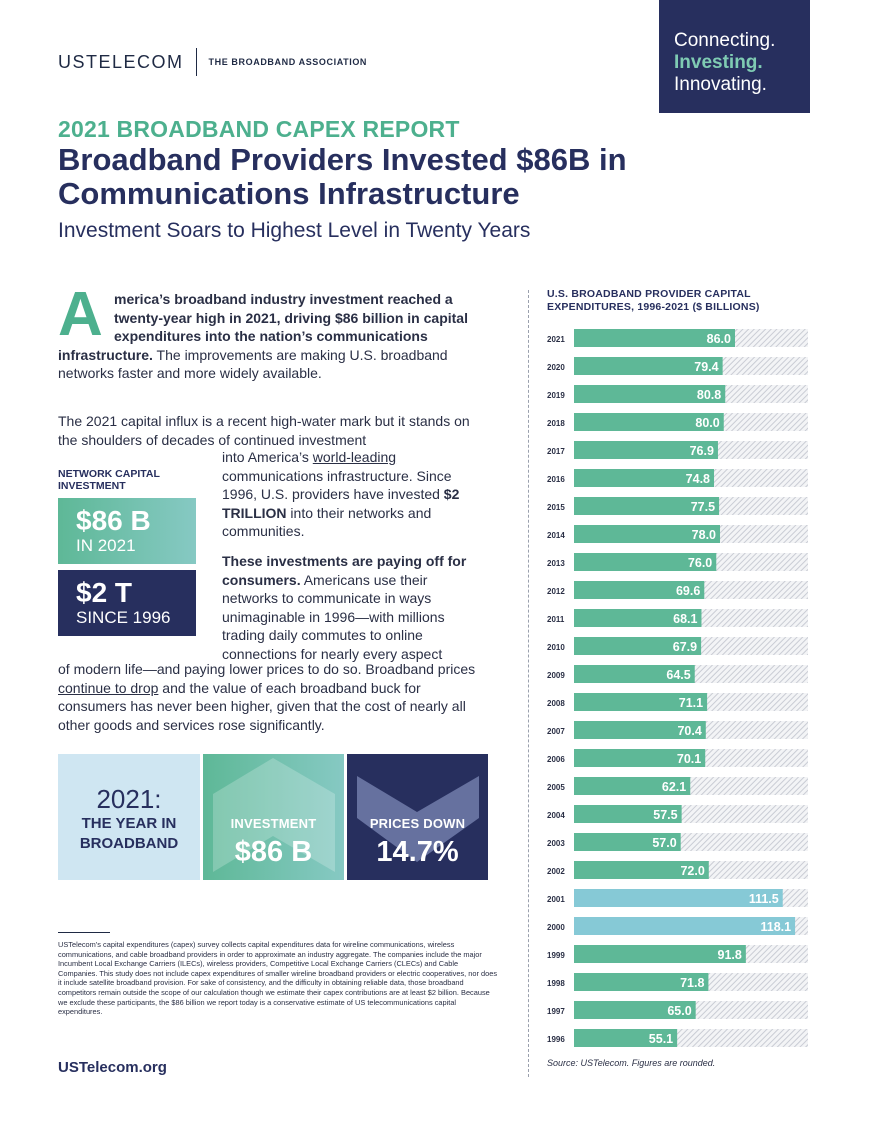 The height and width of the screenshot is (1130, 870). What do you see at coordinates (84, 932) in the screenshot?
I see `footnote-rule` at bounding box center [84, 932].